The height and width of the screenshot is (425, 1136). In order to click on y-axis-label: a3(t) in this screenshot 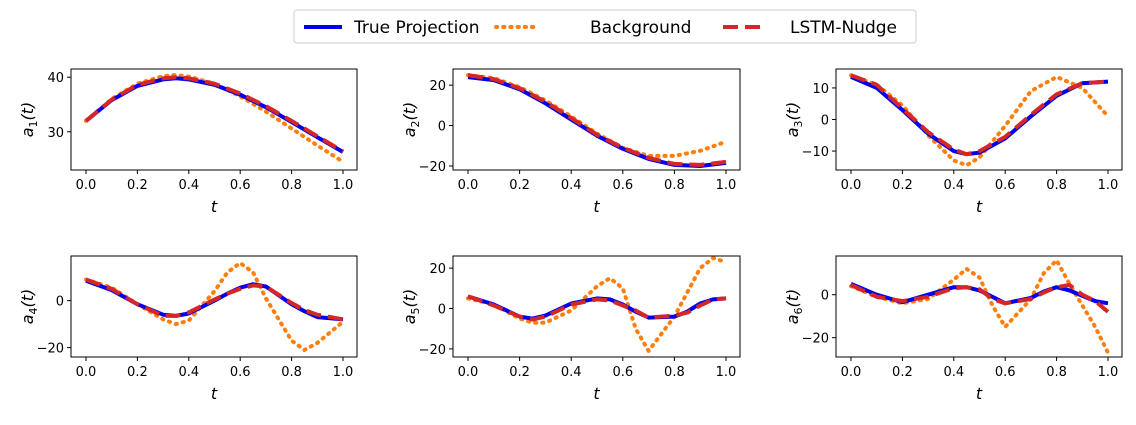, I will do `click(794, 120)`.